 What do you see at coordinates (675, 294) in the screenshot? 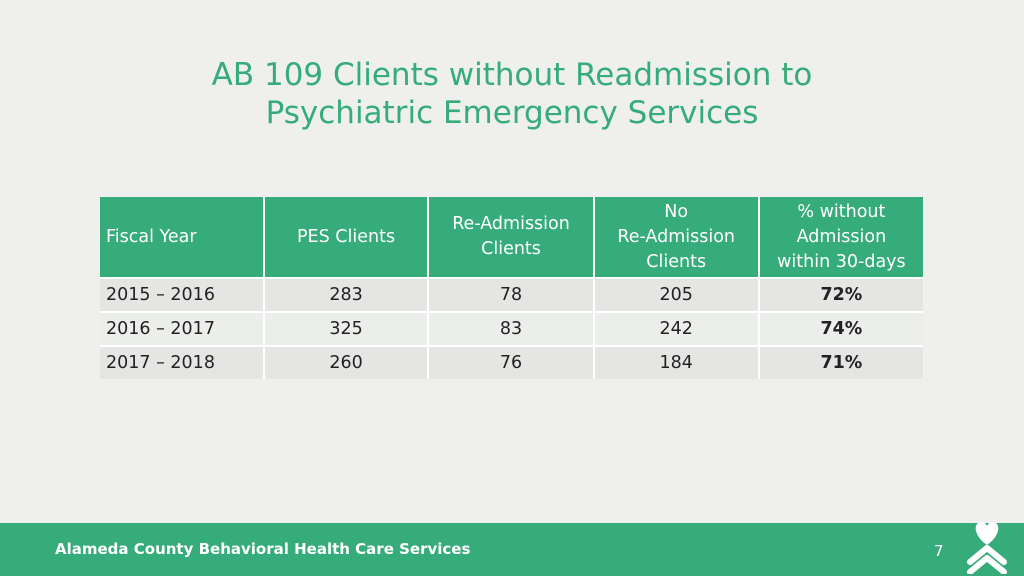
I see `cell-no-readmission-clients: 205` at bounding box center [675, 294].